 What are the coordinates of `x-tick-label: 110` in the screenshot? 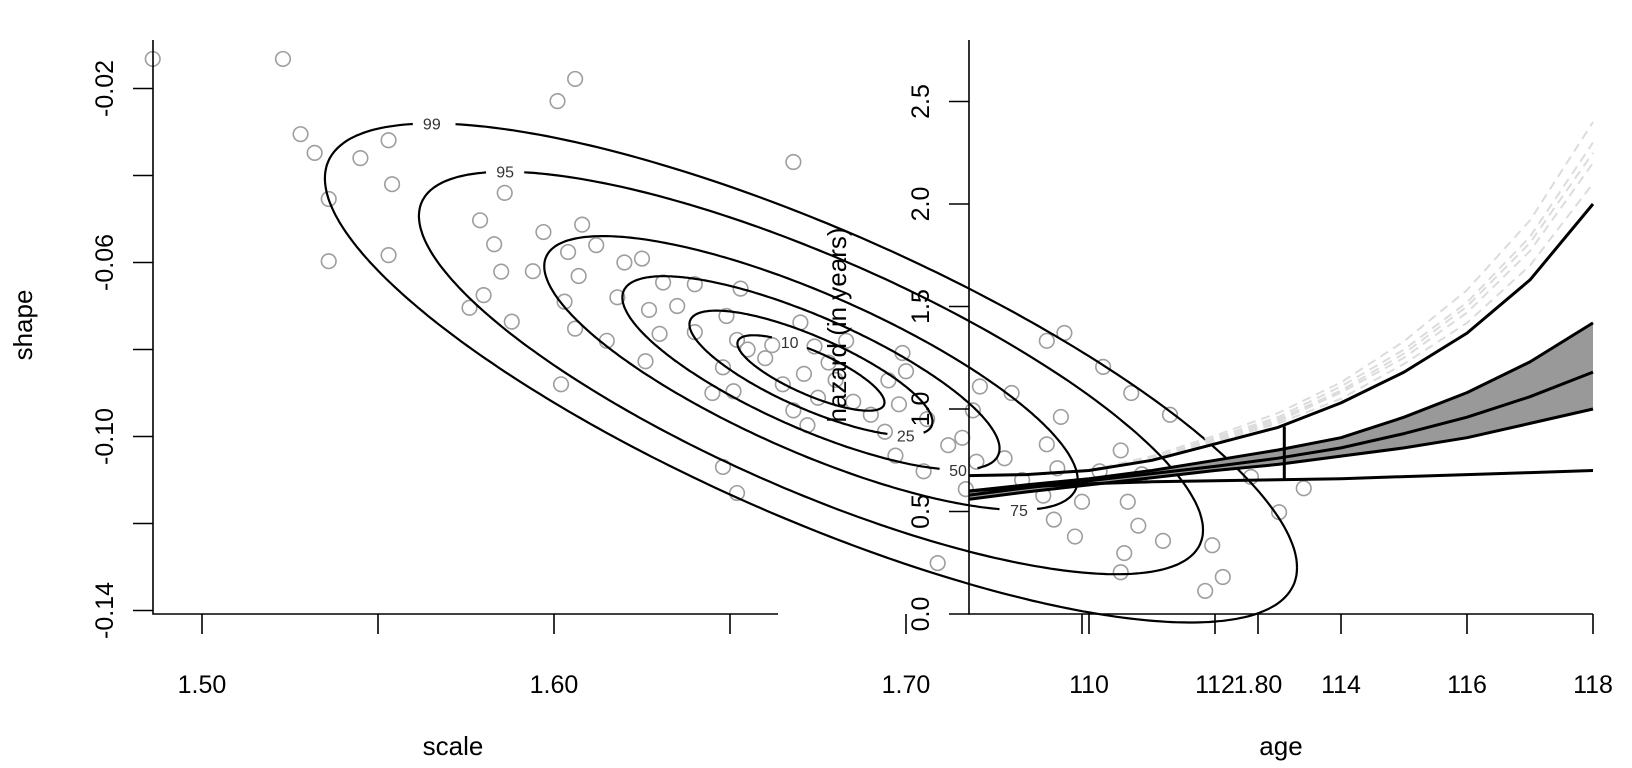 It's located at (1089, 685).